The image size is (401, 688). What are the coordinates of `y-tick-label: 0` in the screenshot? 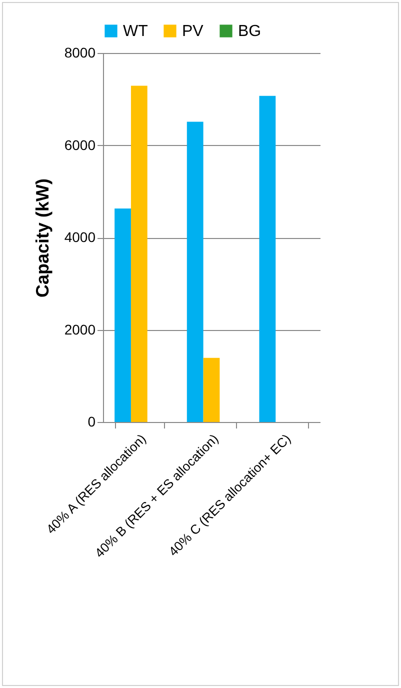 It's located at (92, 422).